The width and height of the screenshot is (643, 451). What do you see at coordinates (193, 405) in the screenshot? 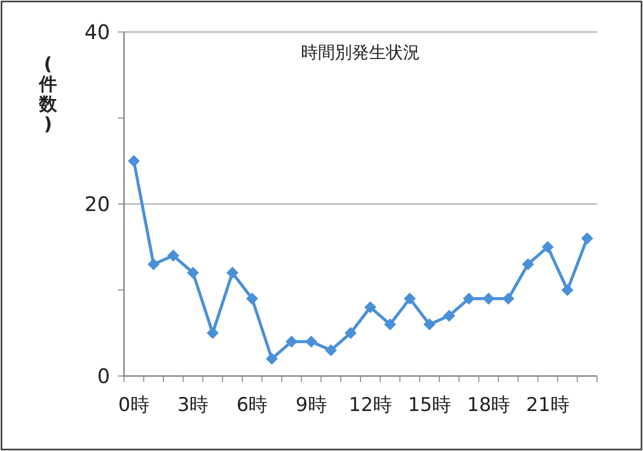
I see `x-tick-label: 3時` at bounding box center [193, 405].